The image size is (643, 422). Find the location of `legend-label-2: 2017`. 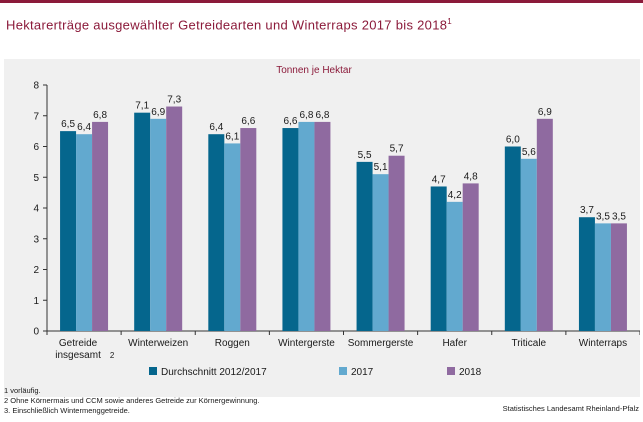

legend-label-2: 2017 is located at coordinates (362, 372).